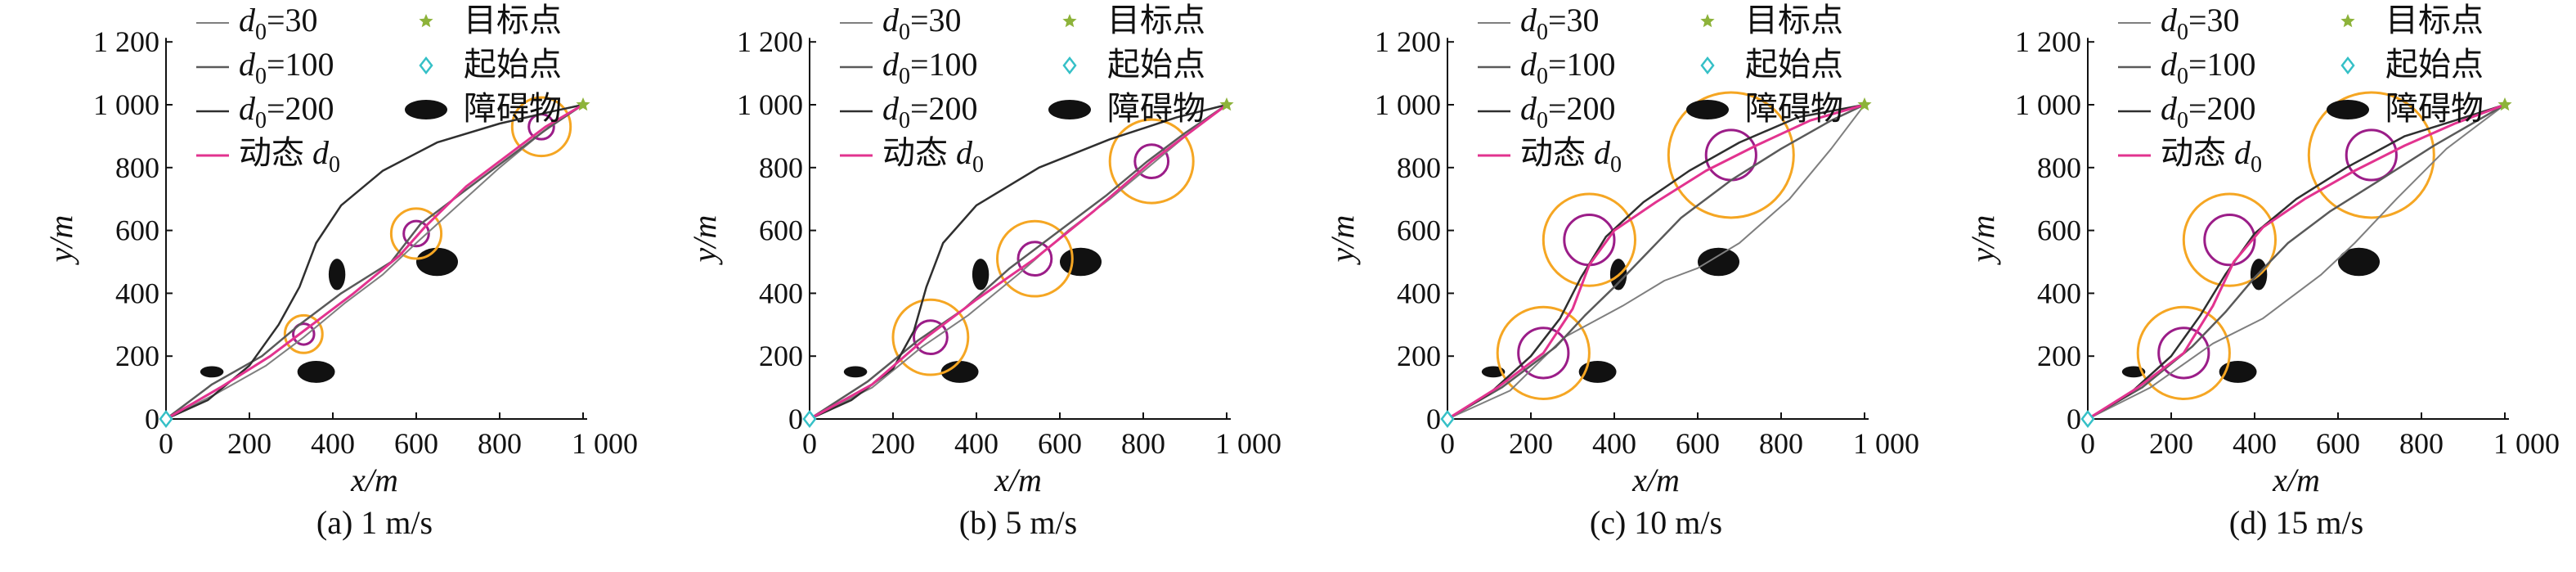 The height and width of the screenshot is (572, 2576). What do you see at coordinates (126, 104) in the screenshot?
I see `y-tick-label: 1 000` at bounding box center [126, 104].